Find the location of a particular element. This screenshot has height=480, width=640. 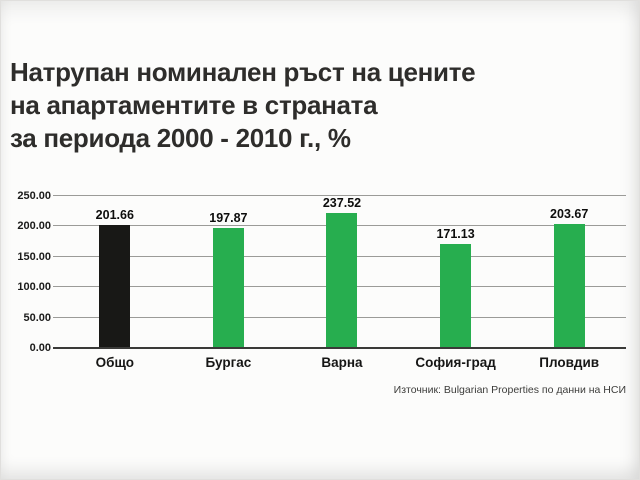

bar-value-label: 171.13 is located at coordinates (455, 233).